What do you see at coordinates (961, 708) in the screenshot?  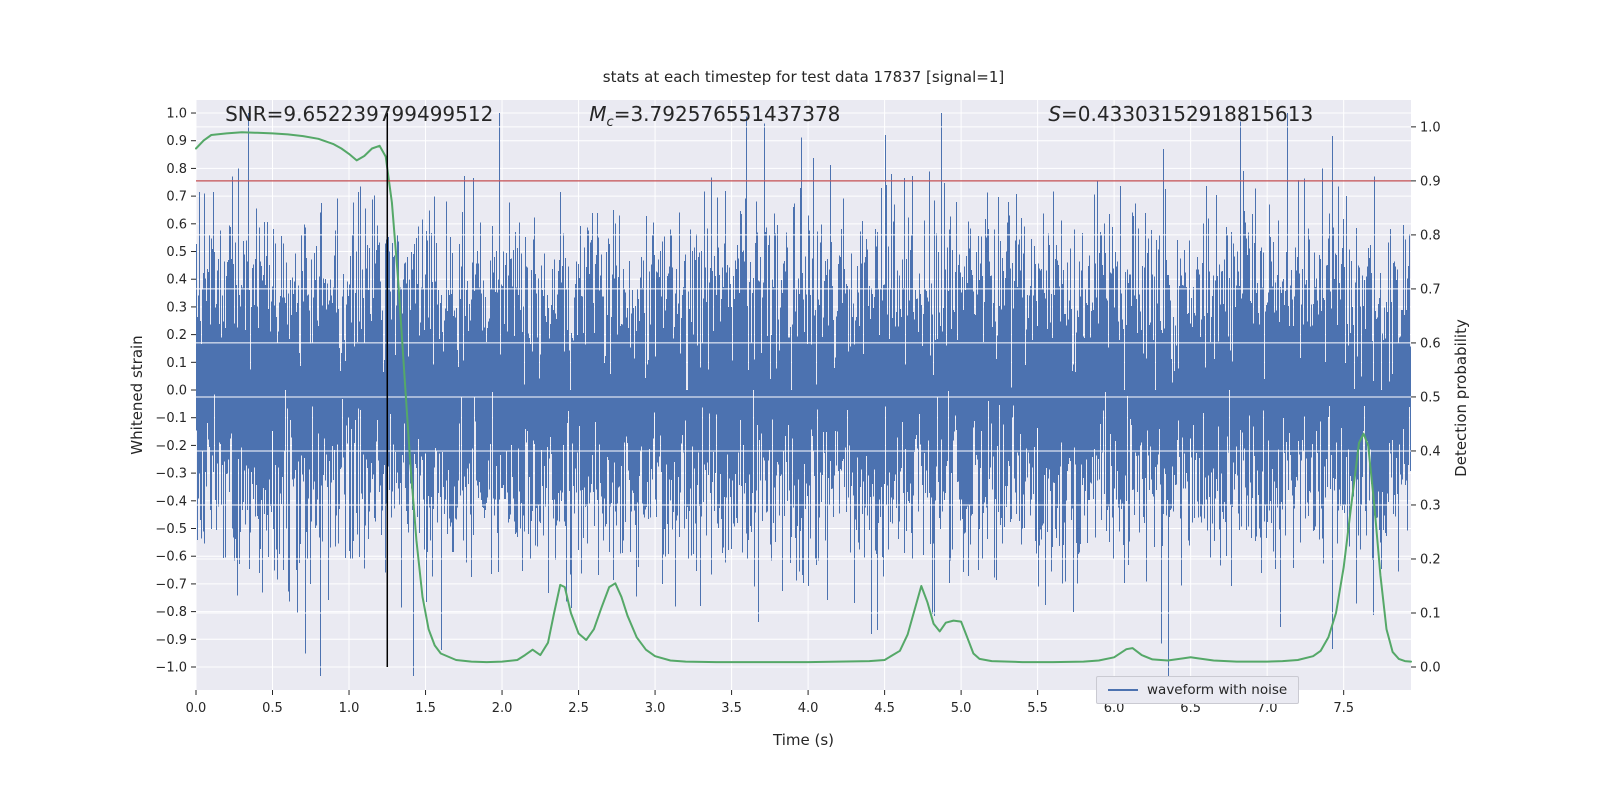 I see `x-tick-label: 5.0` at bounding box center [961, 708].